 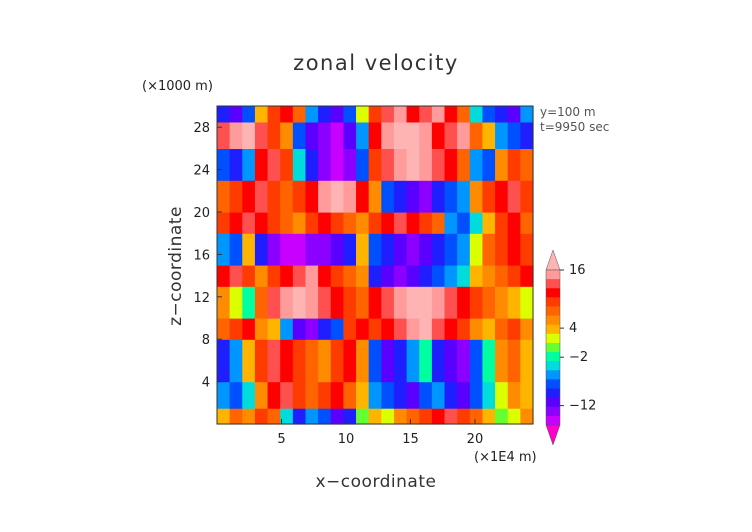 What do you see at coordinates (376, 63) in the screenshot?
I see `chart-title: zonal velocity` at bounding box center [376, 63].